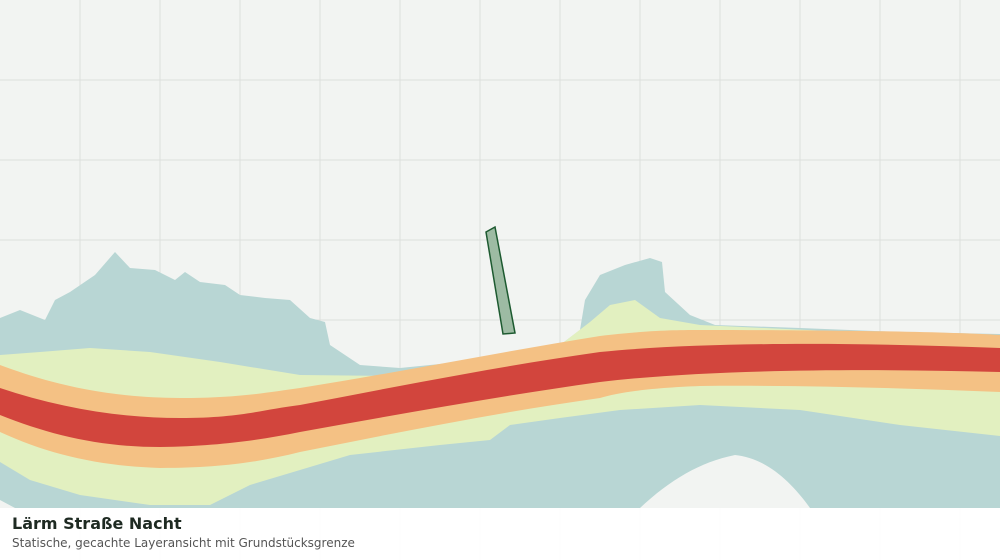 The width and height of the screenshot is (1000, 560). I want to click on noise-gap, so click(405, 481).